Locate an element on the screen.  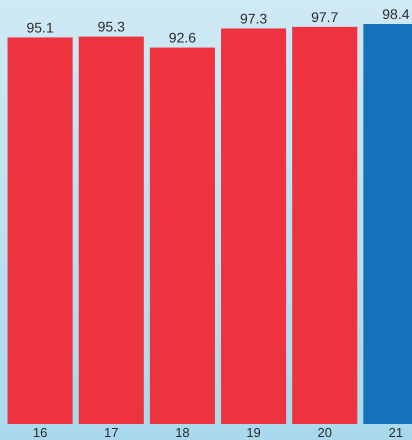
data-label: 97.3 is located at coordinates (254, 18).